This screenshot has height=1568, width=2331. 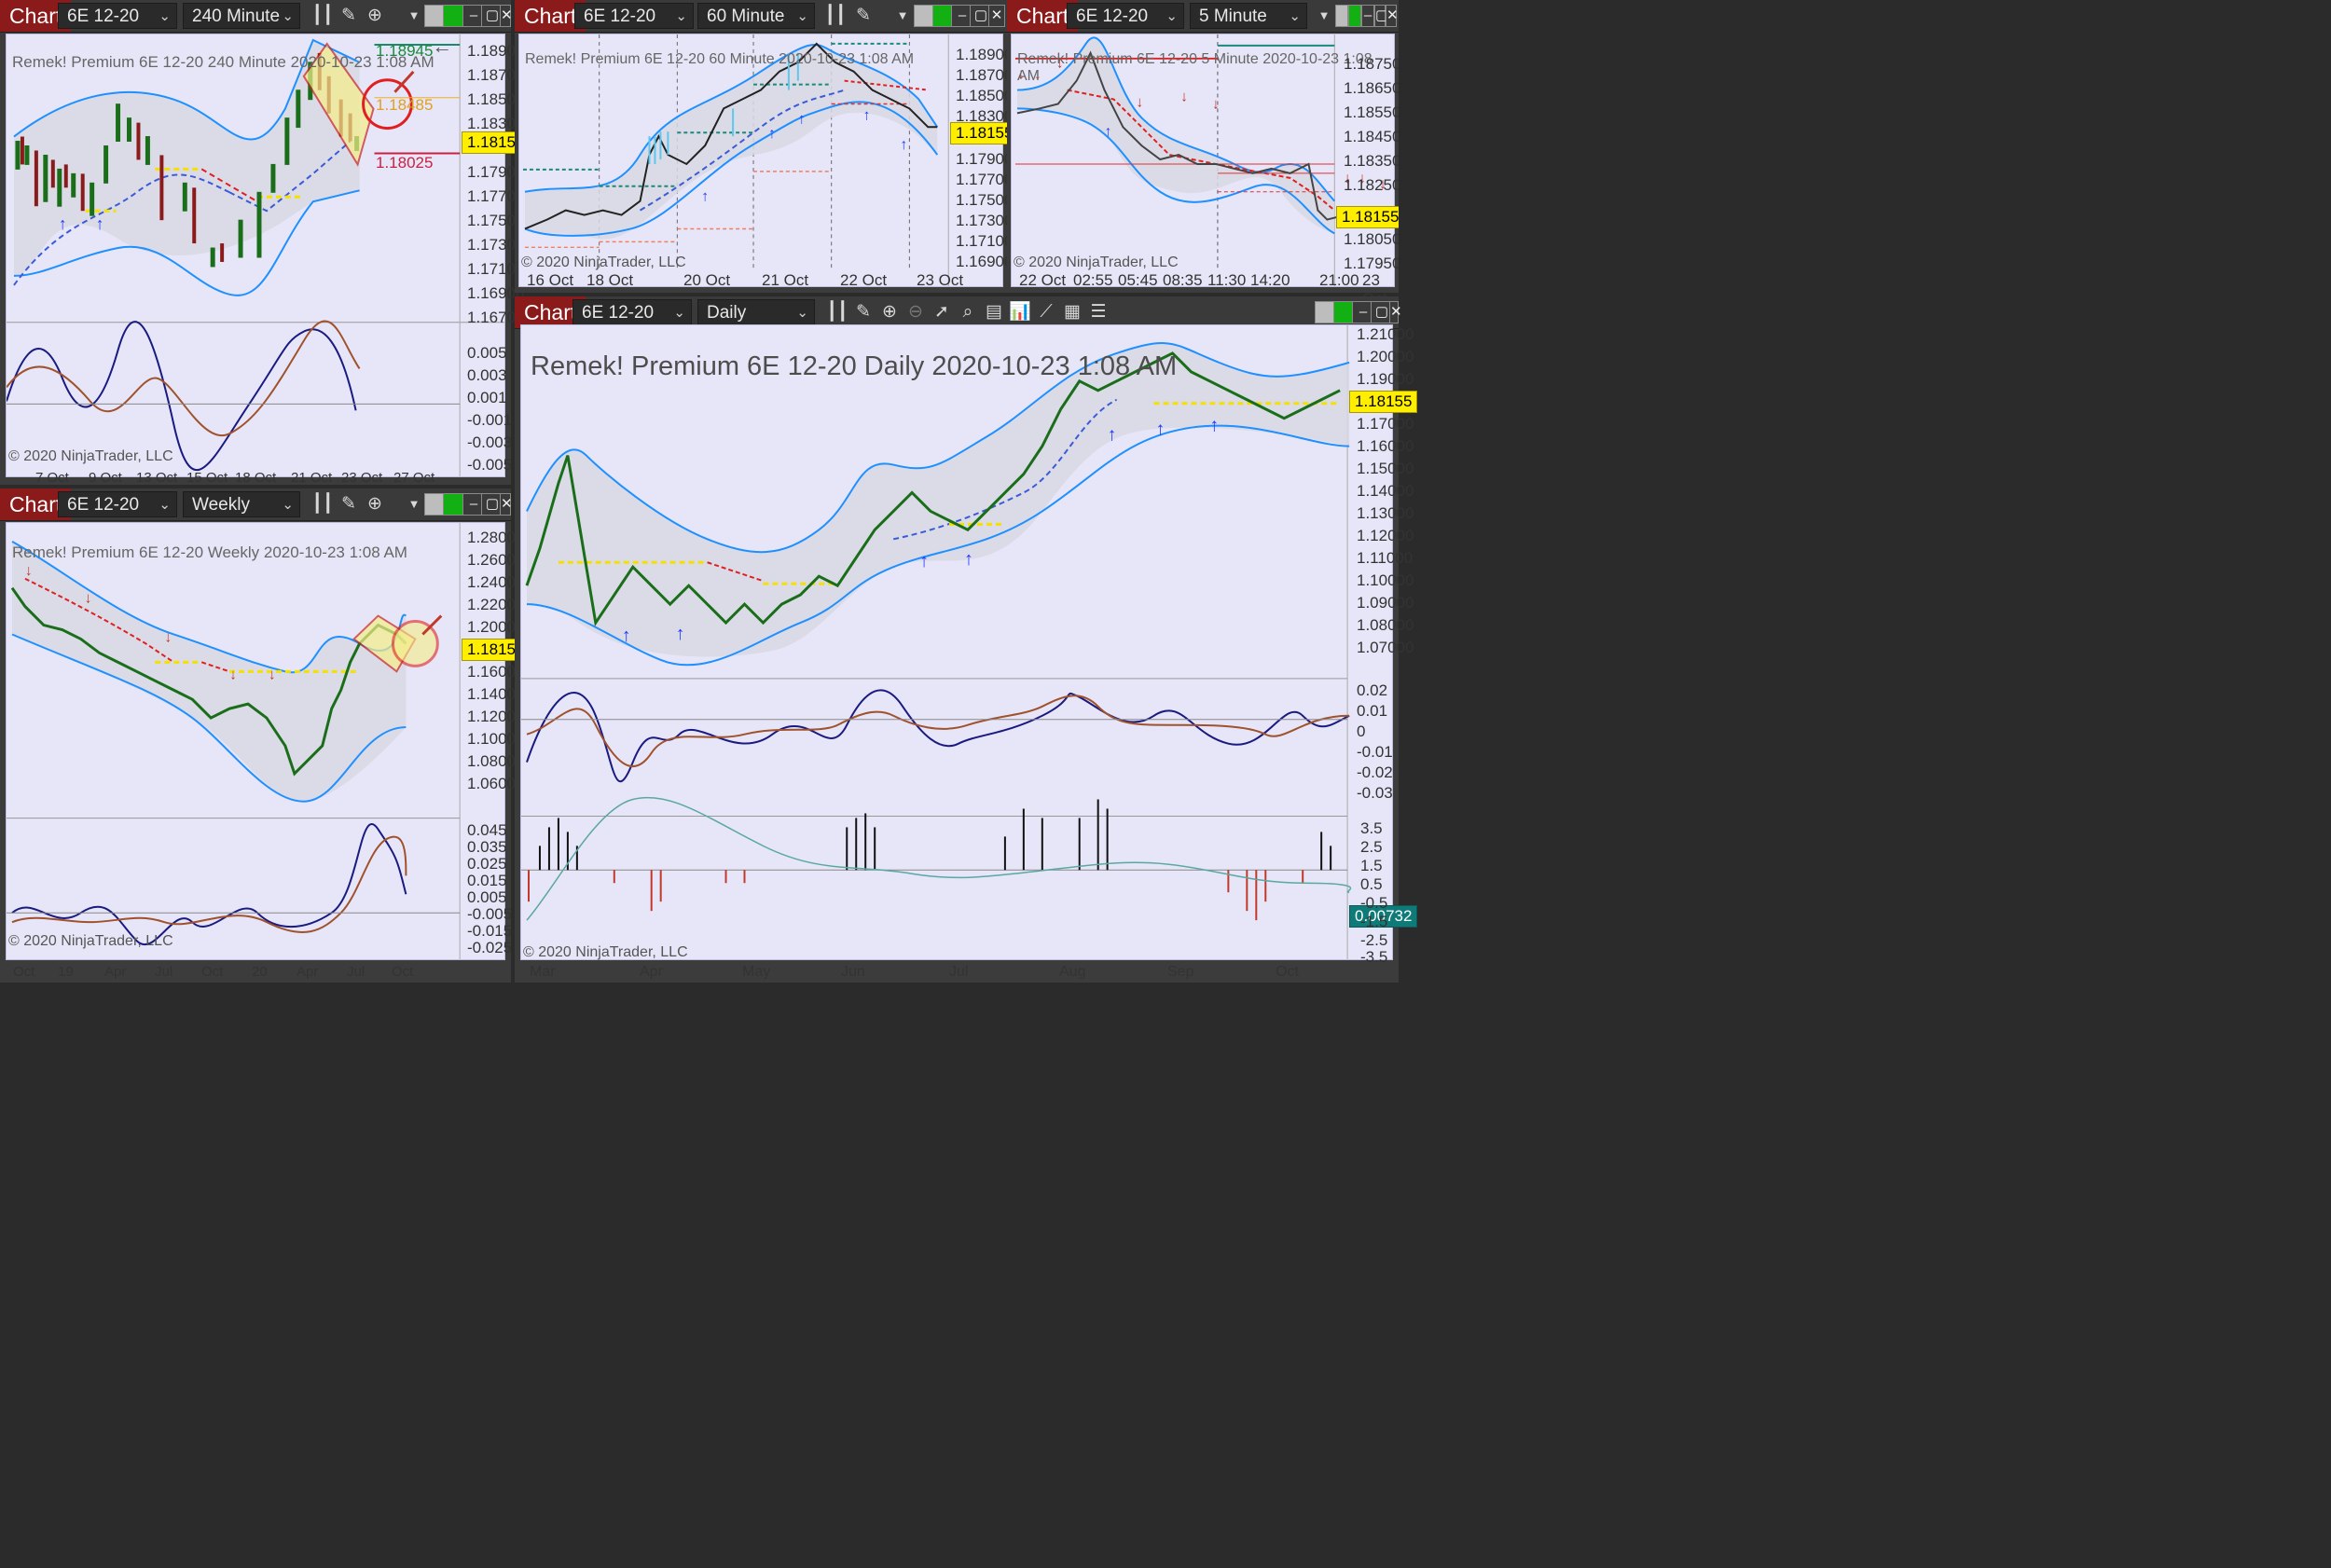 I want to click on indicators-icon: 📊, so click(x=1020, y=312).